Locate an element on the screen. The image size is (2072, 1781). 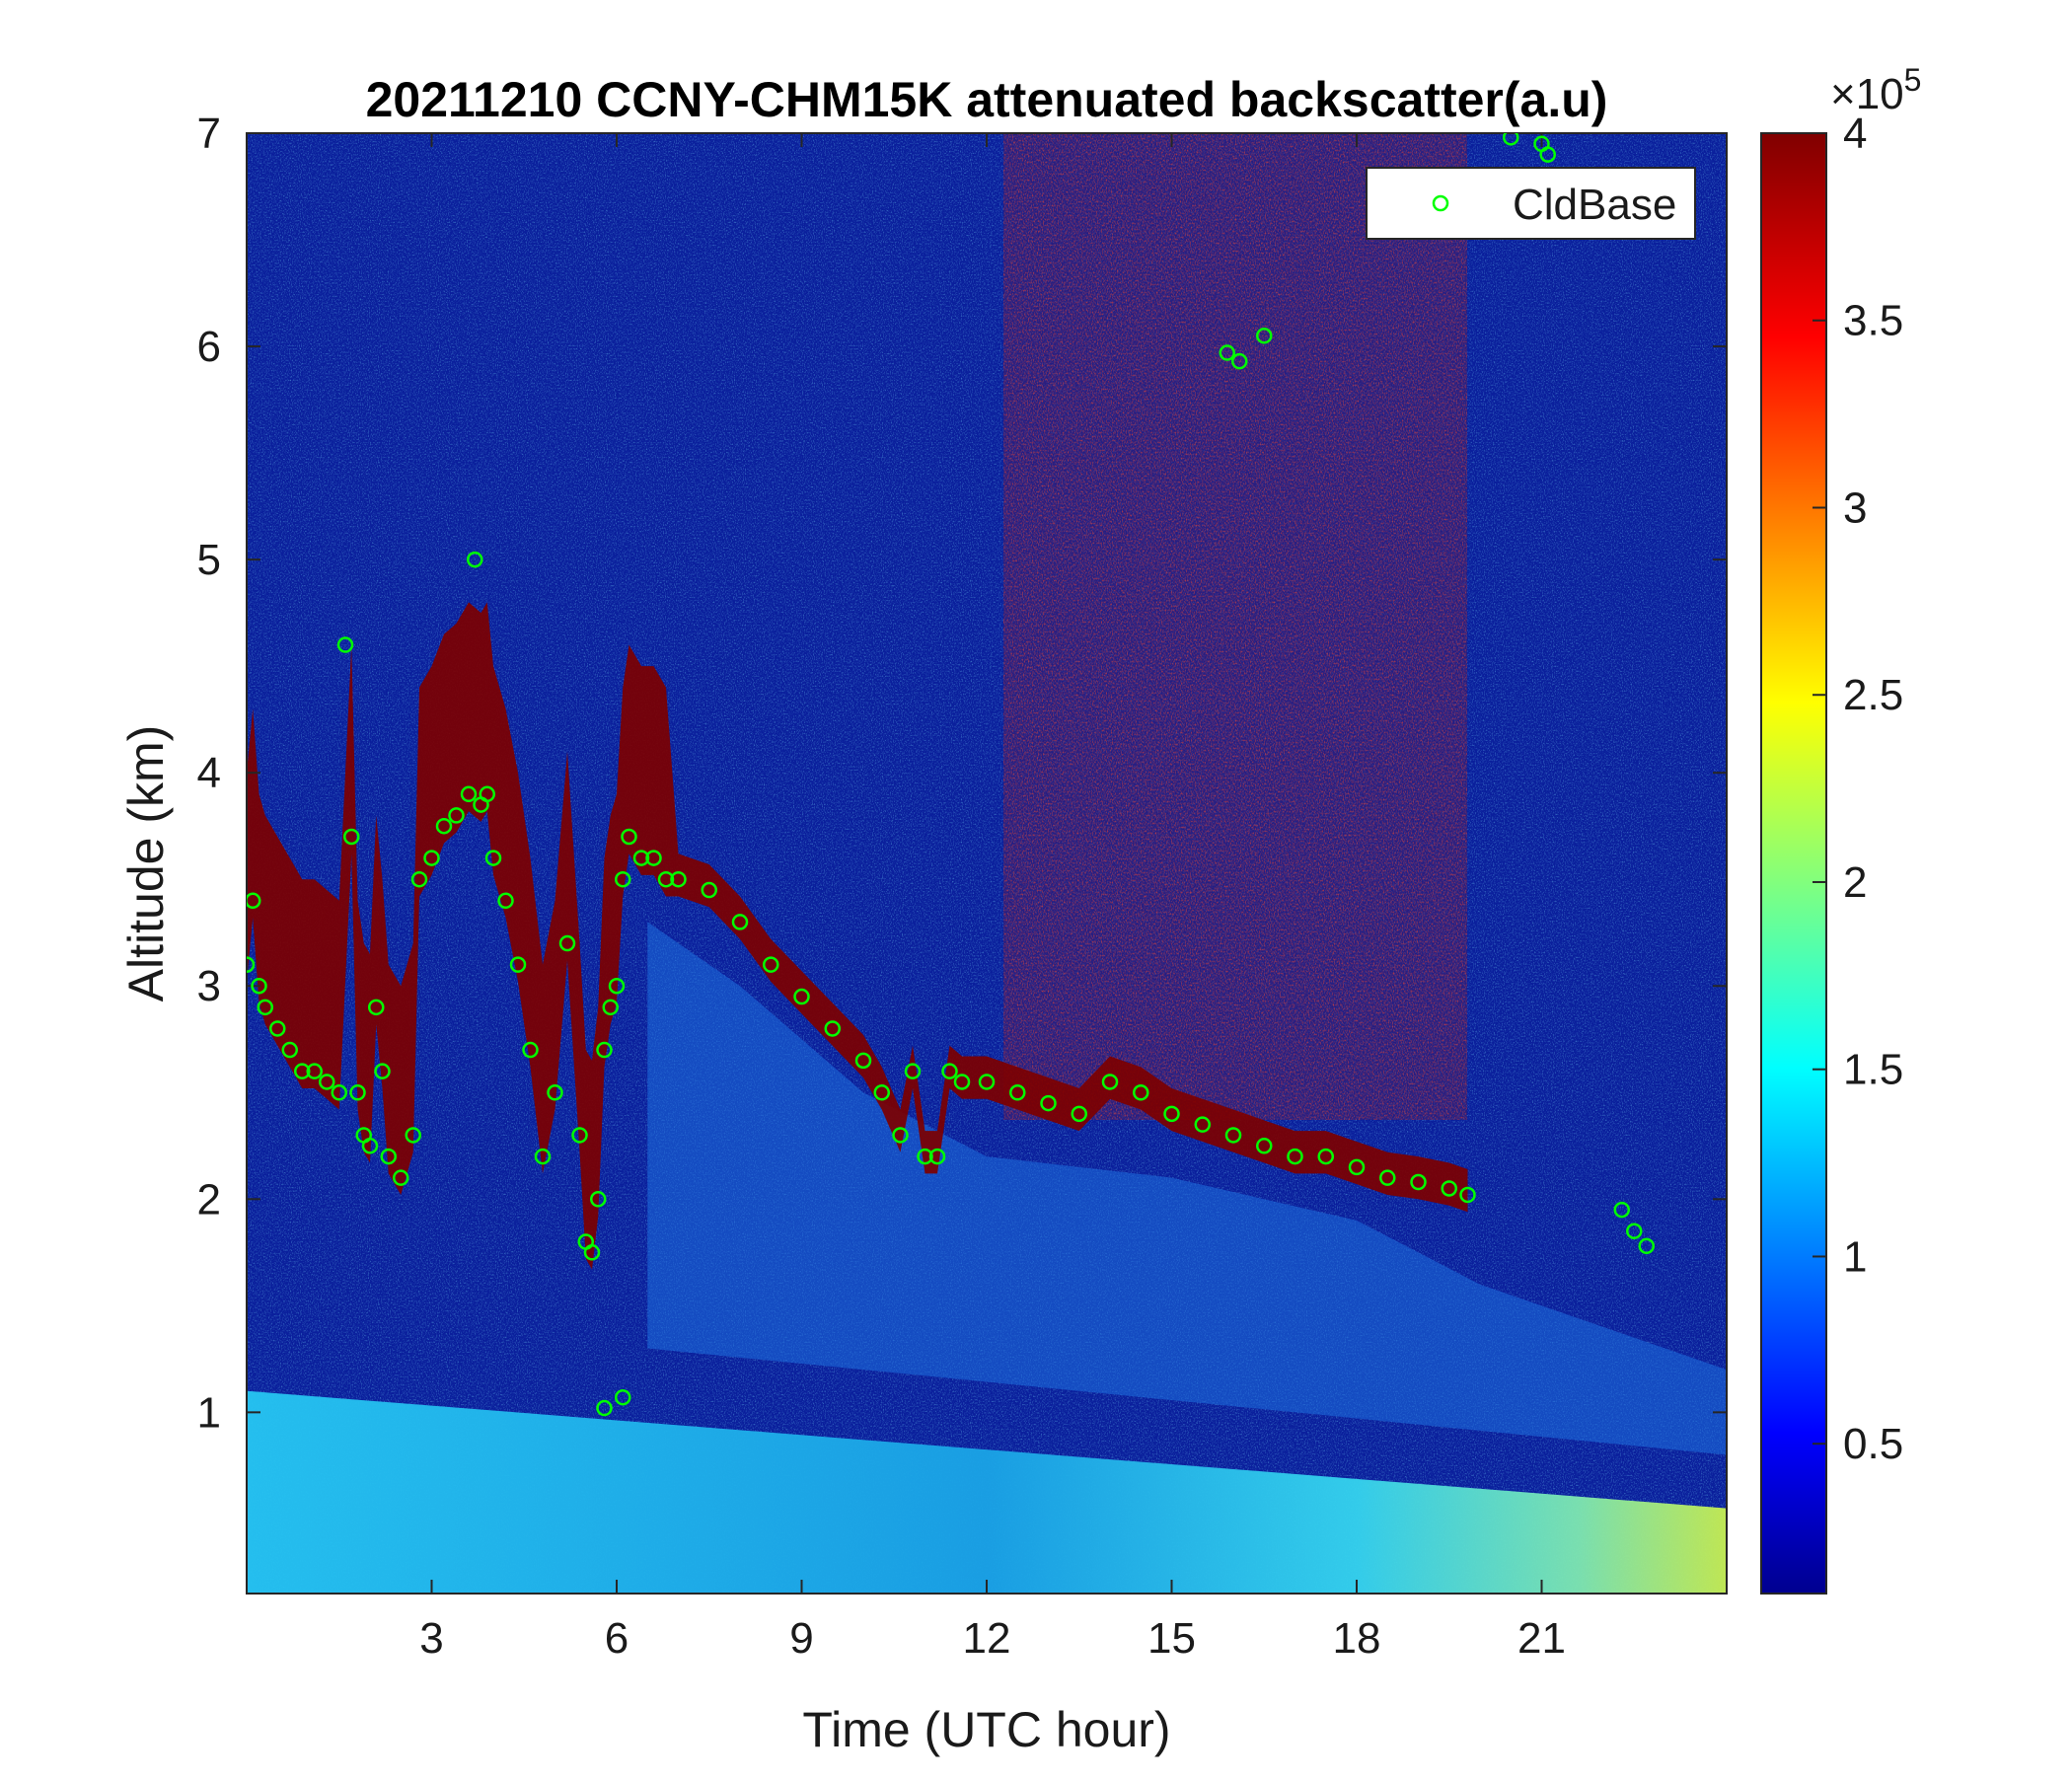
x-tick-label: 3 is located at coordinates (431, 1639).